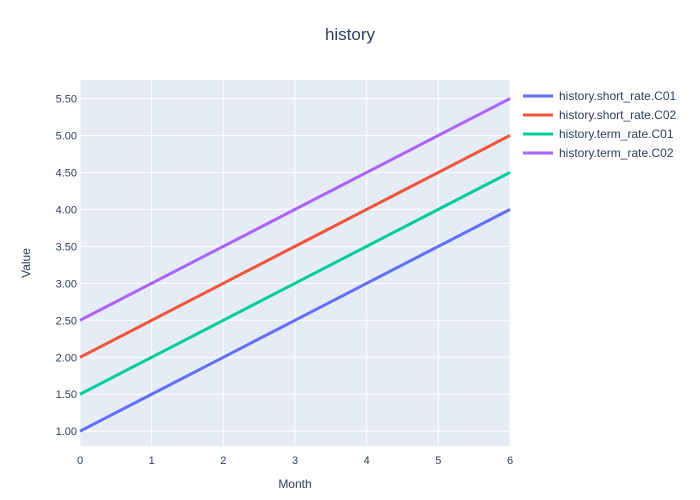  I want to click on x-tick-label: 3, so click(295, 461).